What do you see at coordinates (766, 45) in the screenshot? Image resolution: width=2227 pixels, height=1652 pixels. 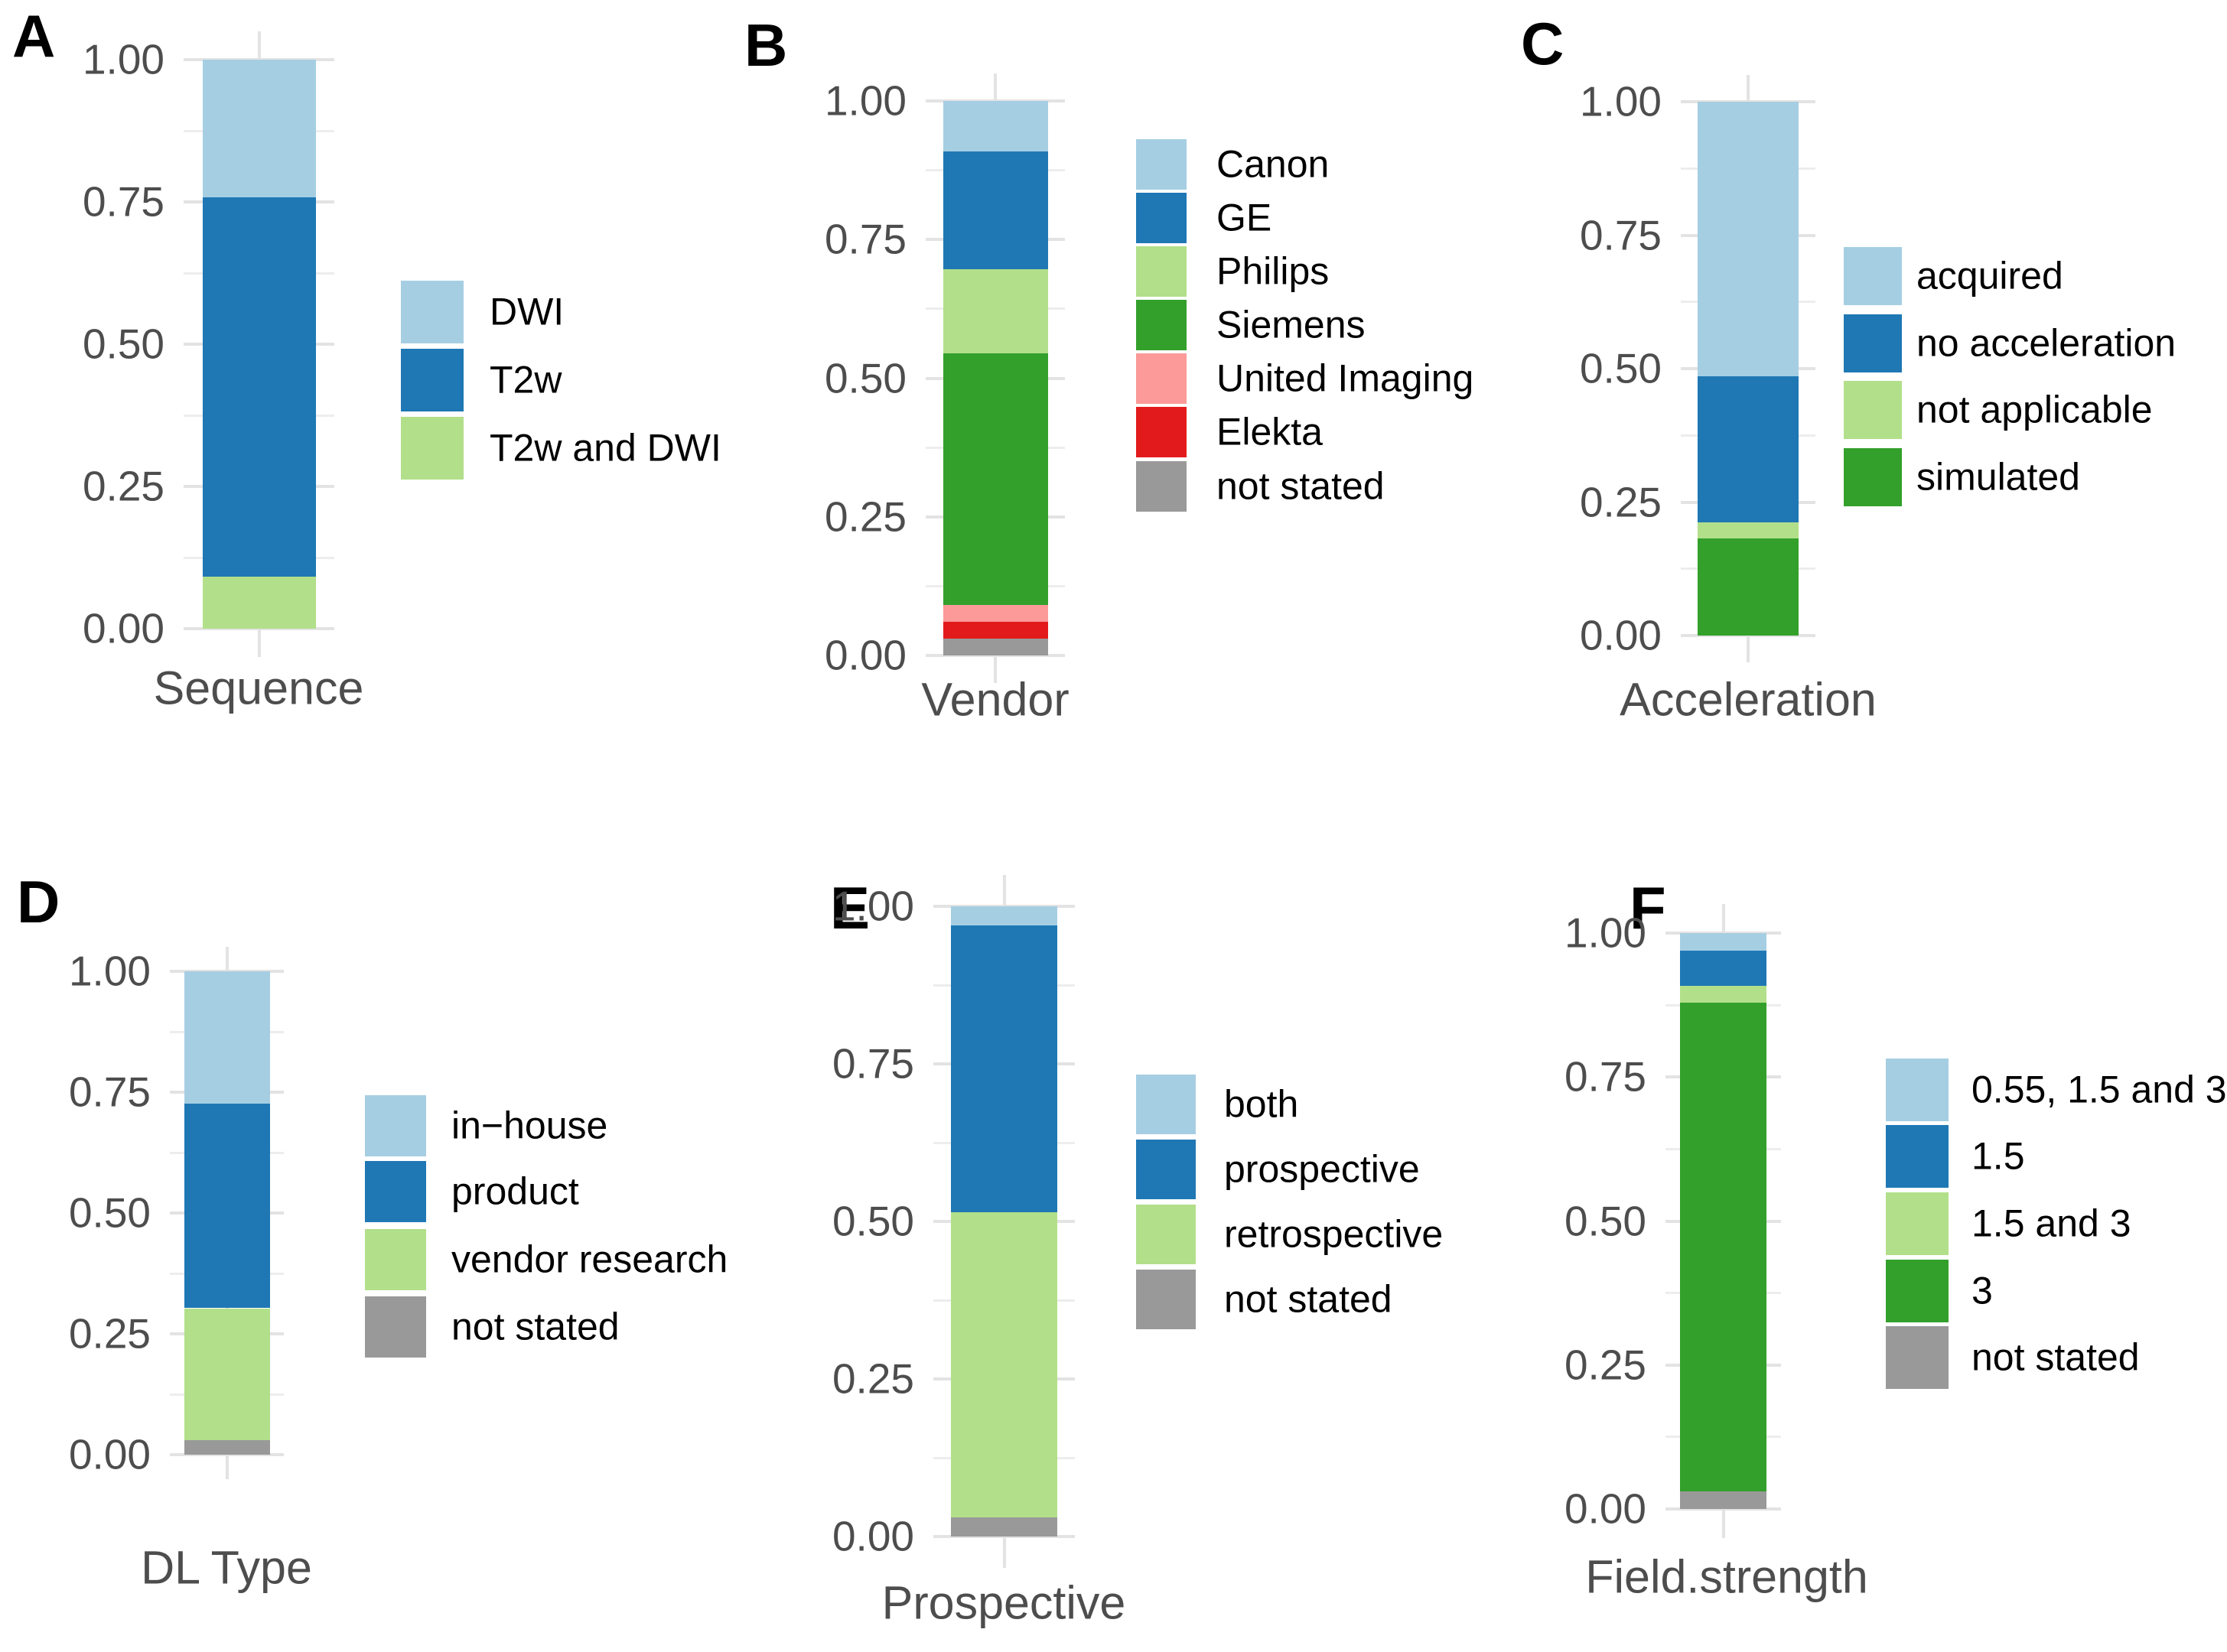 I see `panel-tag-B: B` at bounding box center [766, 45].